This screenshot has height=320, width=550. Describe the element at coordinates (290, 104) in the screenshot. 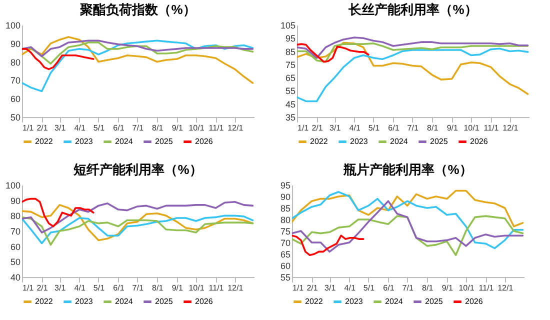

I see `y-tick-label: 45` at that location.